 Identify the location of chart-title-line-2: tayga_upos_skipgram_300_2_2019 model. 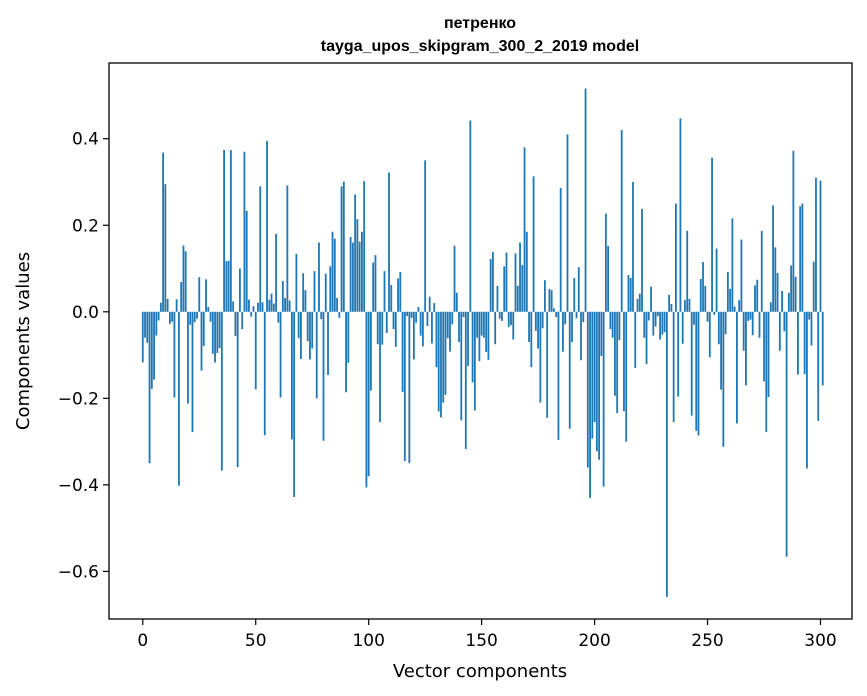
(480, 46).